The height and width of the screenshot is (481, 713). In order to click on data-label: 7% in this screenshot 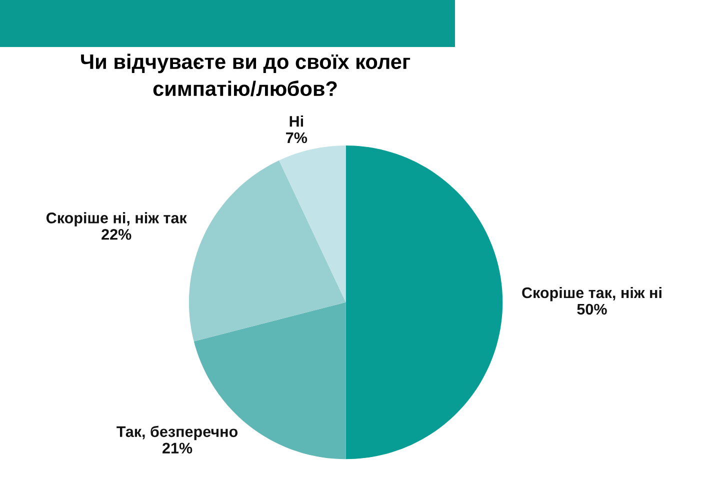, I will do `click(297, 138)`.